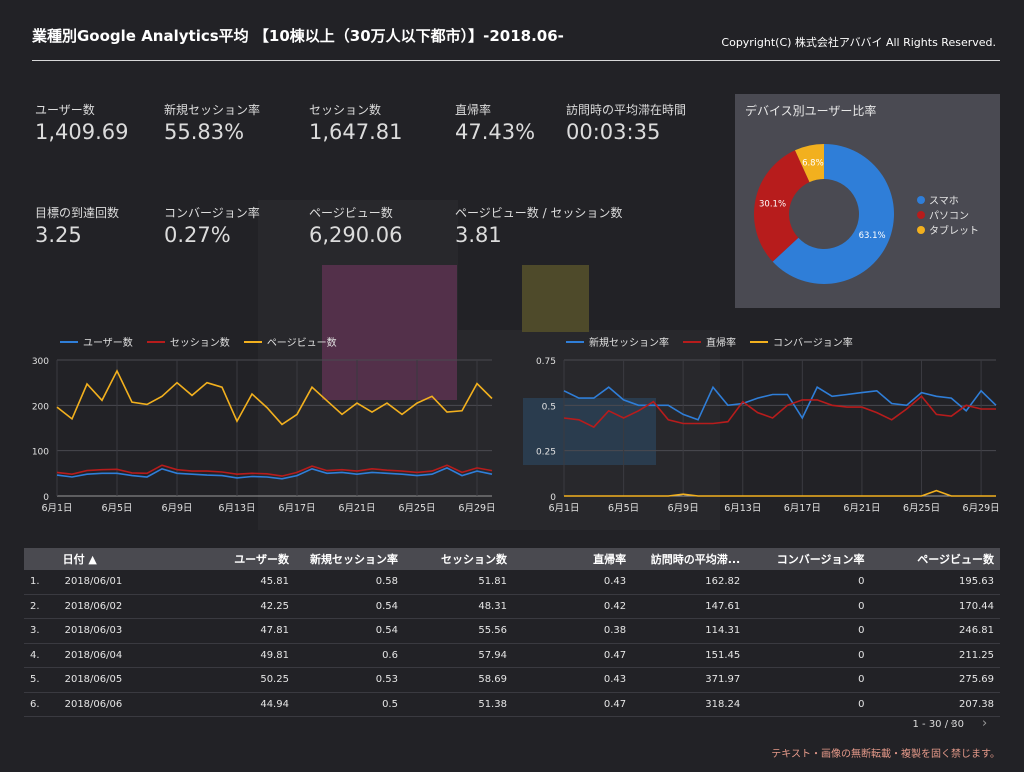 The image size is (1024, 772). Describe the element at coordinates (772, 205) in the screenshot. I see `slice-value-label: 30.1%` at that location.